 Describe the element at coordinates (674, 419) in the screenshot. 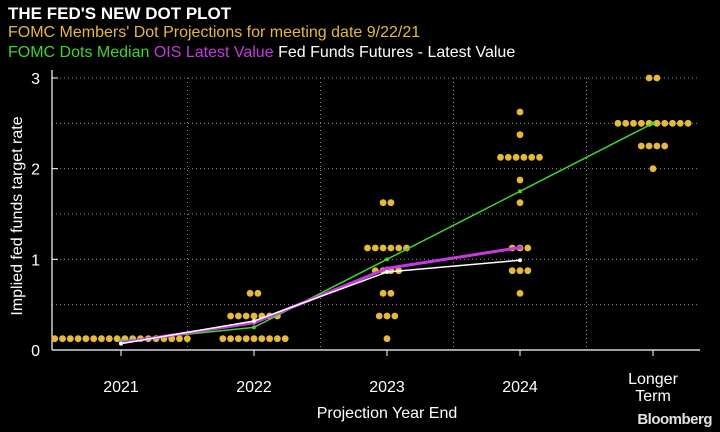

I see `bloomberg-logo: Bloomberg` at that location.